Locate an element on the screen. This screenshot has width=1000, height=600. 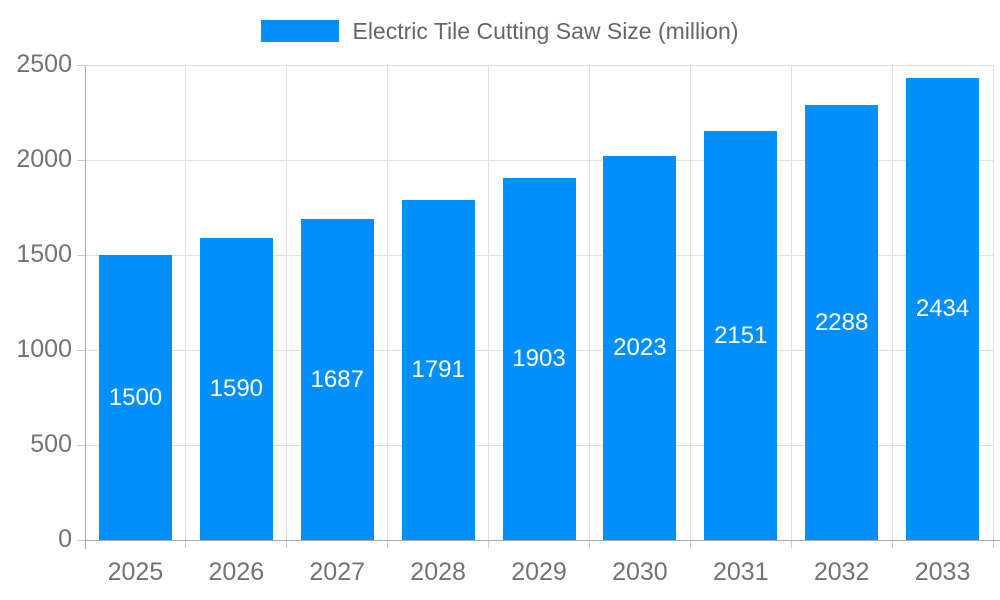
bar-value-label: 2023 is located at coordinates (640, 347).